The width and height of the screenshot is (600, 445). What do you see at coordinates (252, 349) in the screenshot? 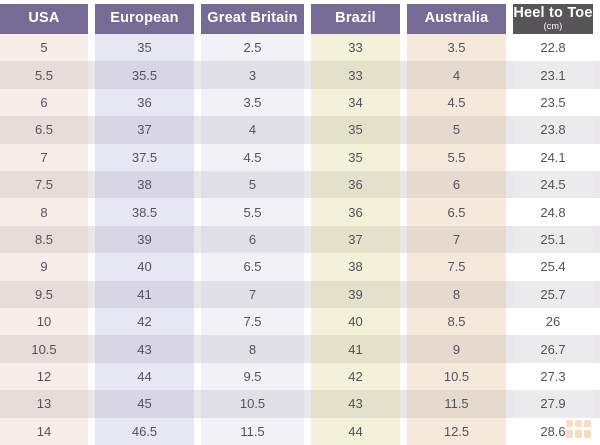
I see `table-cell-great_britain: 8` at bounding box center [252, 349].